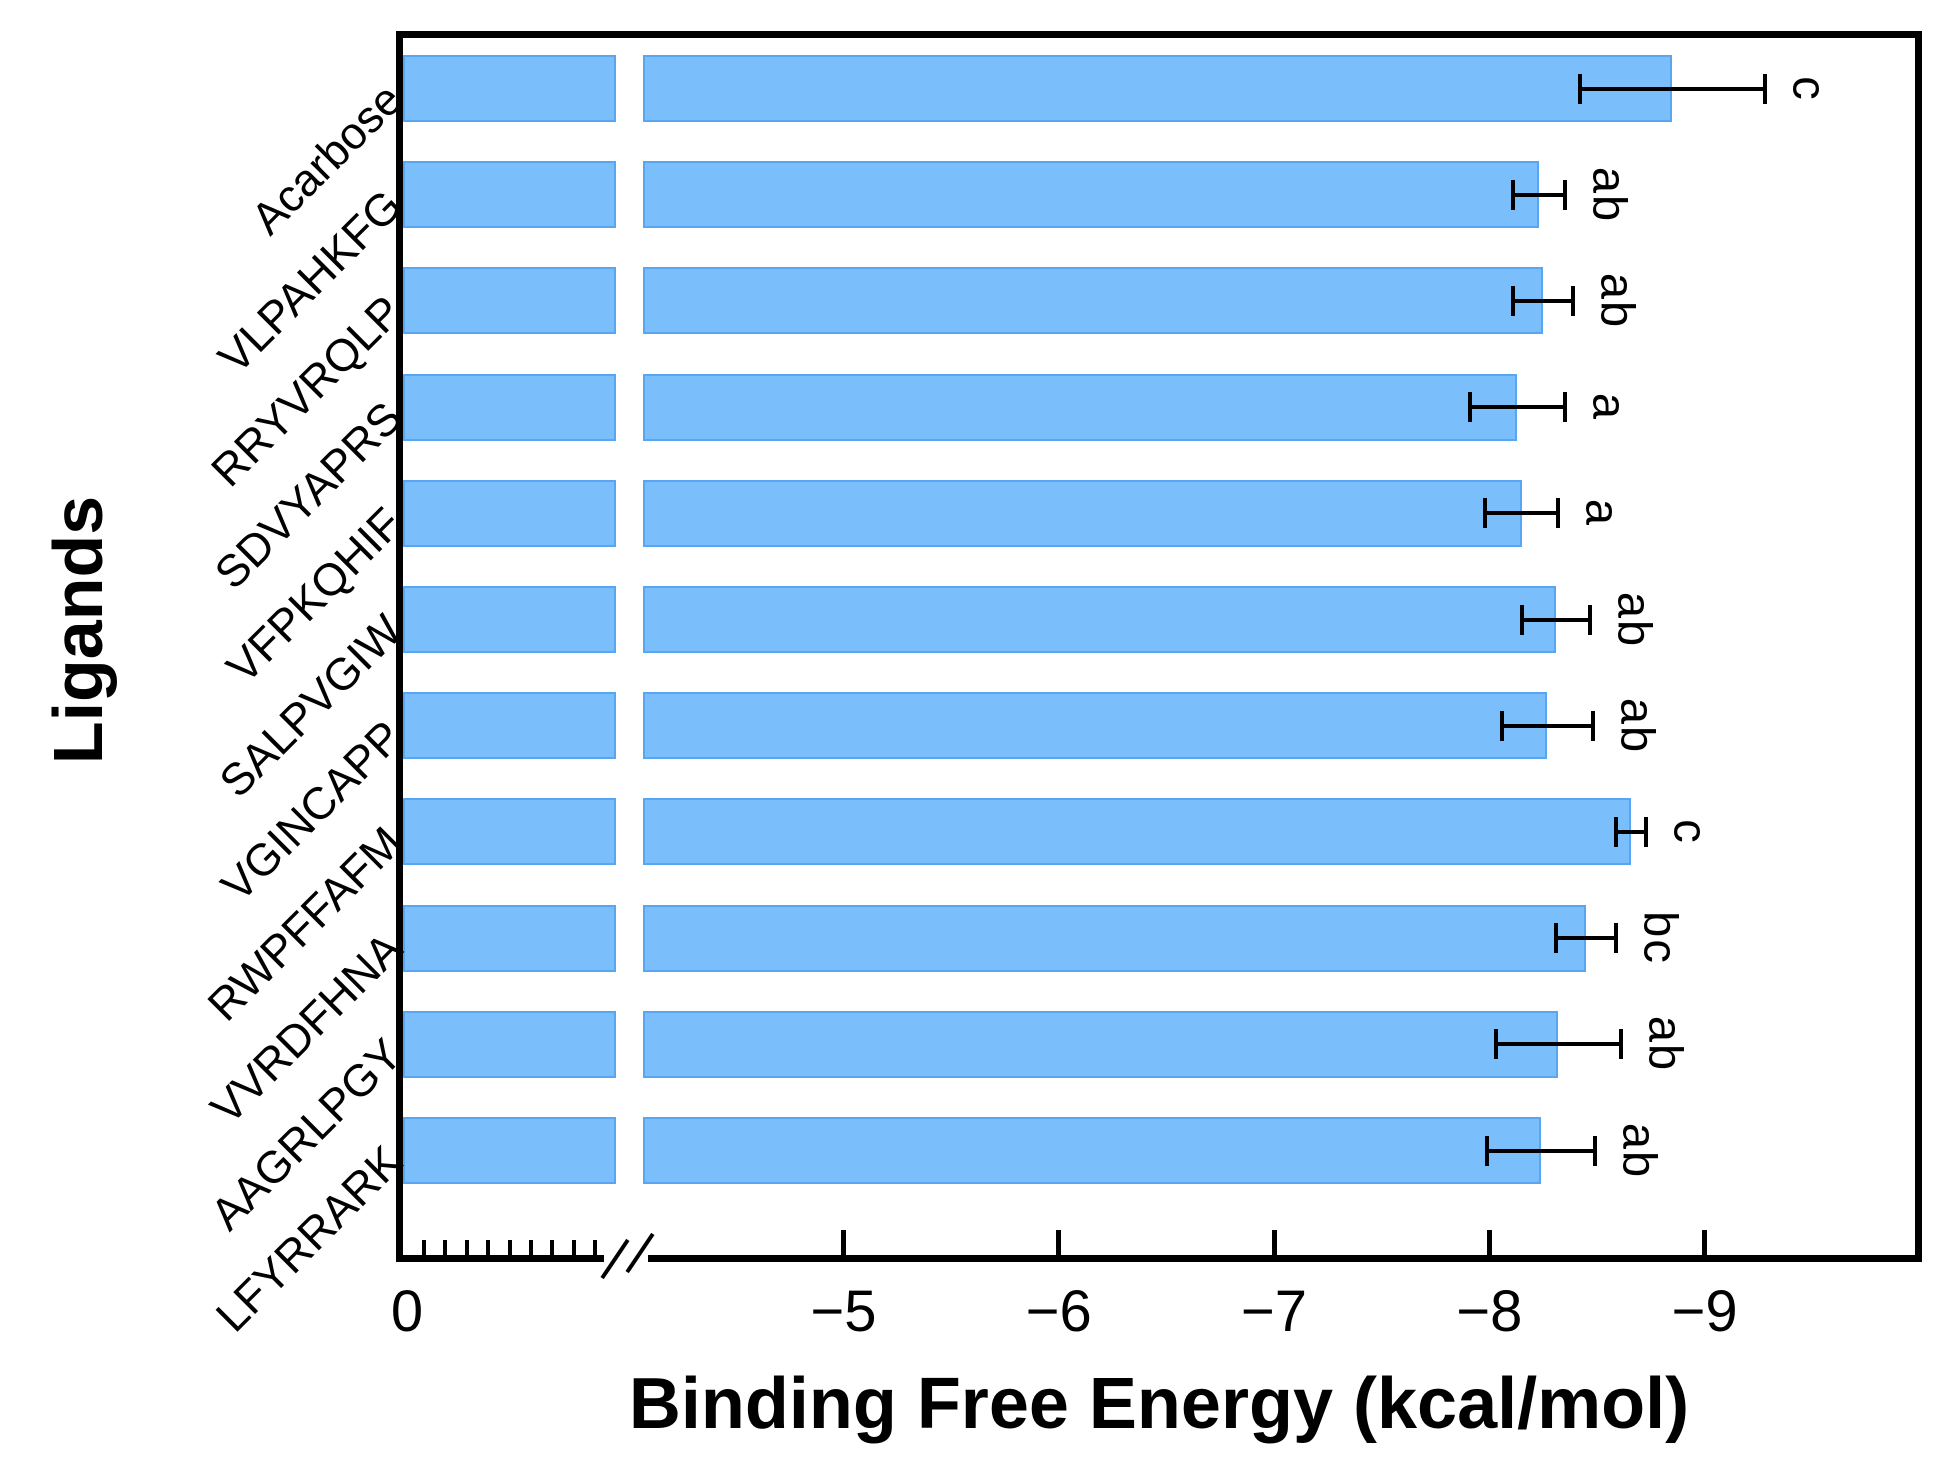  I want to click on x-tick-label: −5, so click(843, 1311).